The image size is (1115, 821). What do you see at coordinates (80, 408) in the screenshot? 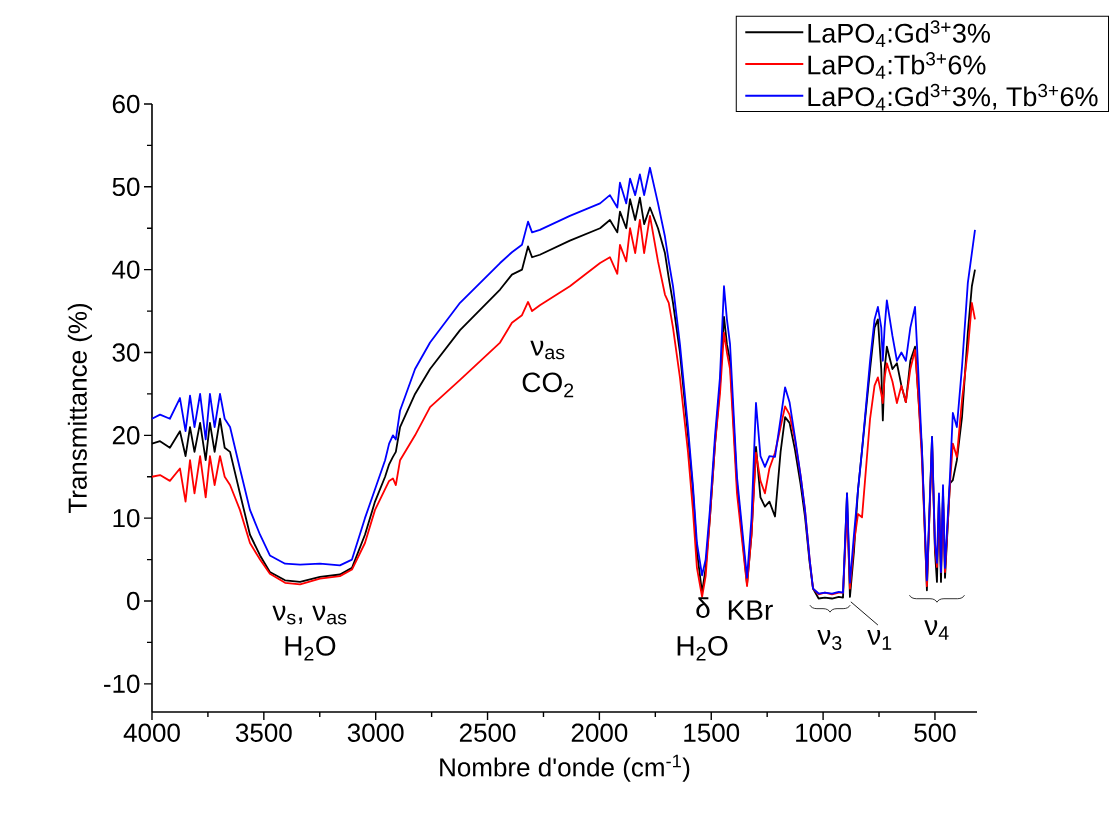
I see `y-axis-title: Transmittance (%)` at bounding box center [80, 408].